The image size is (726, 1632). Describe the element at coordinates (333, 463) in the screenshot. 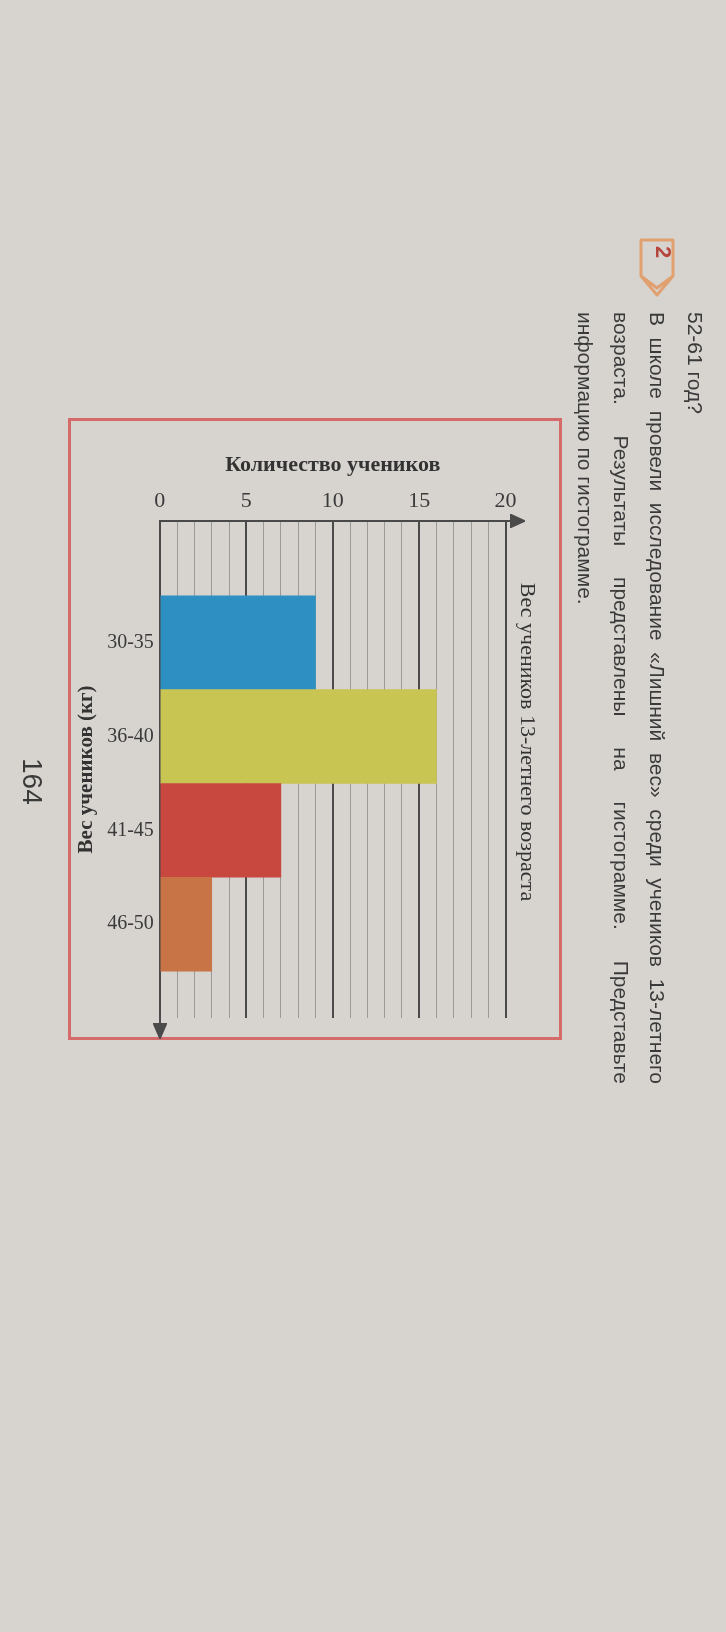

I see `x-axis-title: Количество учеников` at that location.